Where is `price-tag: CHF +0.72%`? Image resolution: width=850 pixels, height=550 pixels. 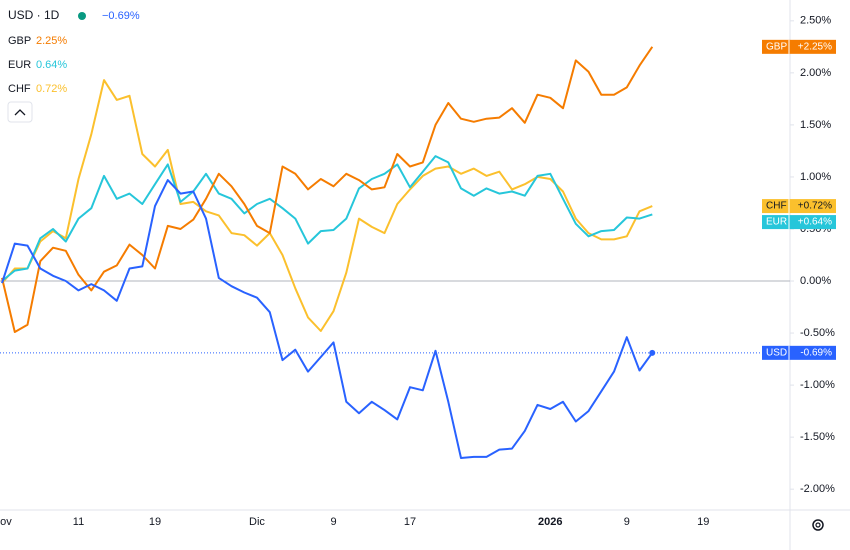
price-tag: CHF +0.72% is located at coordinates (799, 206).